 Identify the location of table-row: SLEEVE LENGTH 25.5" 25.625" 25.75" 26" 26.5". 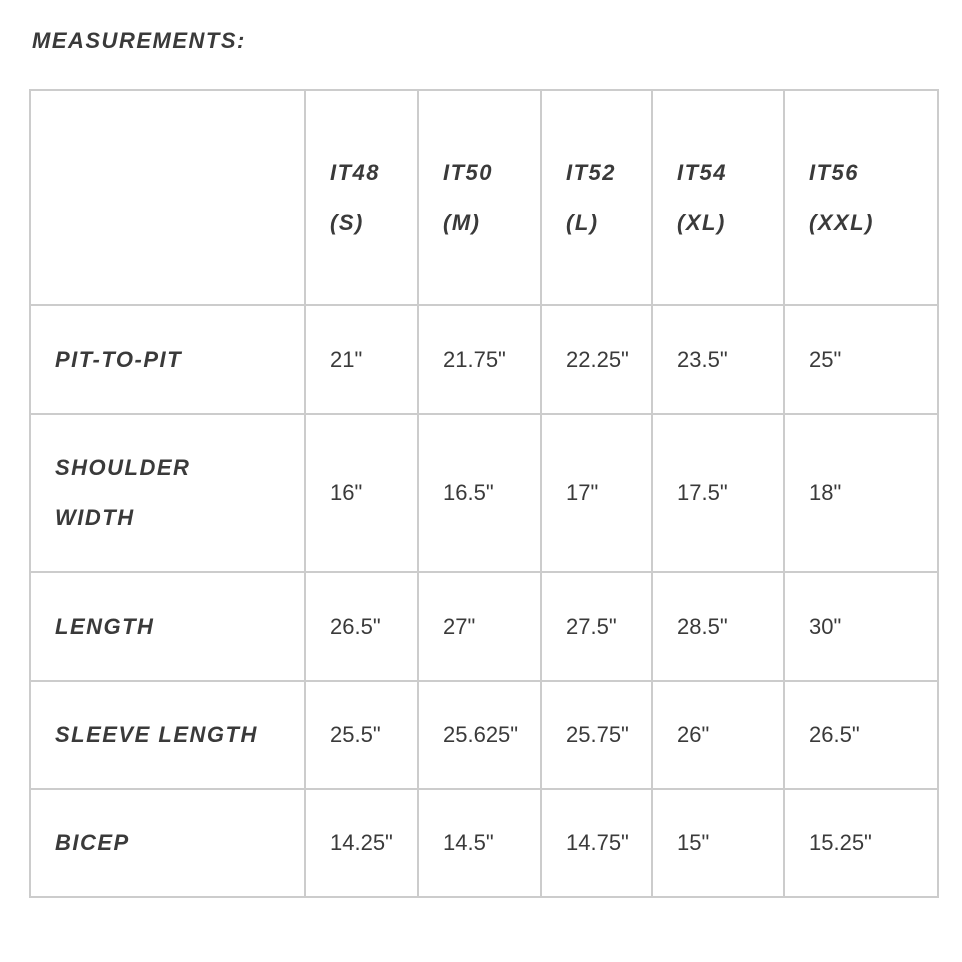
(484, 735).